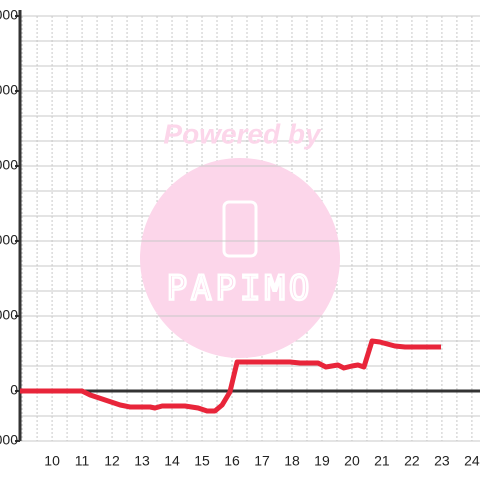 This screenshot has height=480, width=480. I want to click on x-tick-label: 17, so click(262, 461).